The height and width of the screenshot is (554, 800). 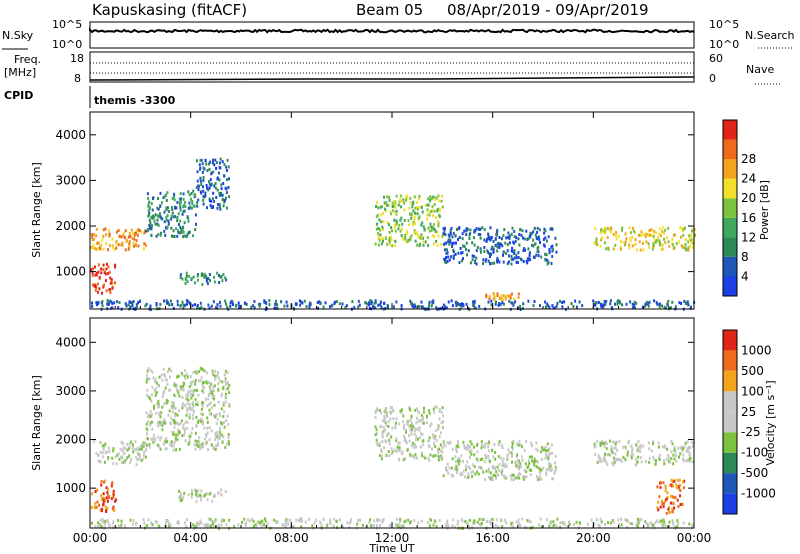 What do you see at coordinates (760, 69) in the screenshot?
I see `nave-label: Nave` at bounding box center [760, 69].